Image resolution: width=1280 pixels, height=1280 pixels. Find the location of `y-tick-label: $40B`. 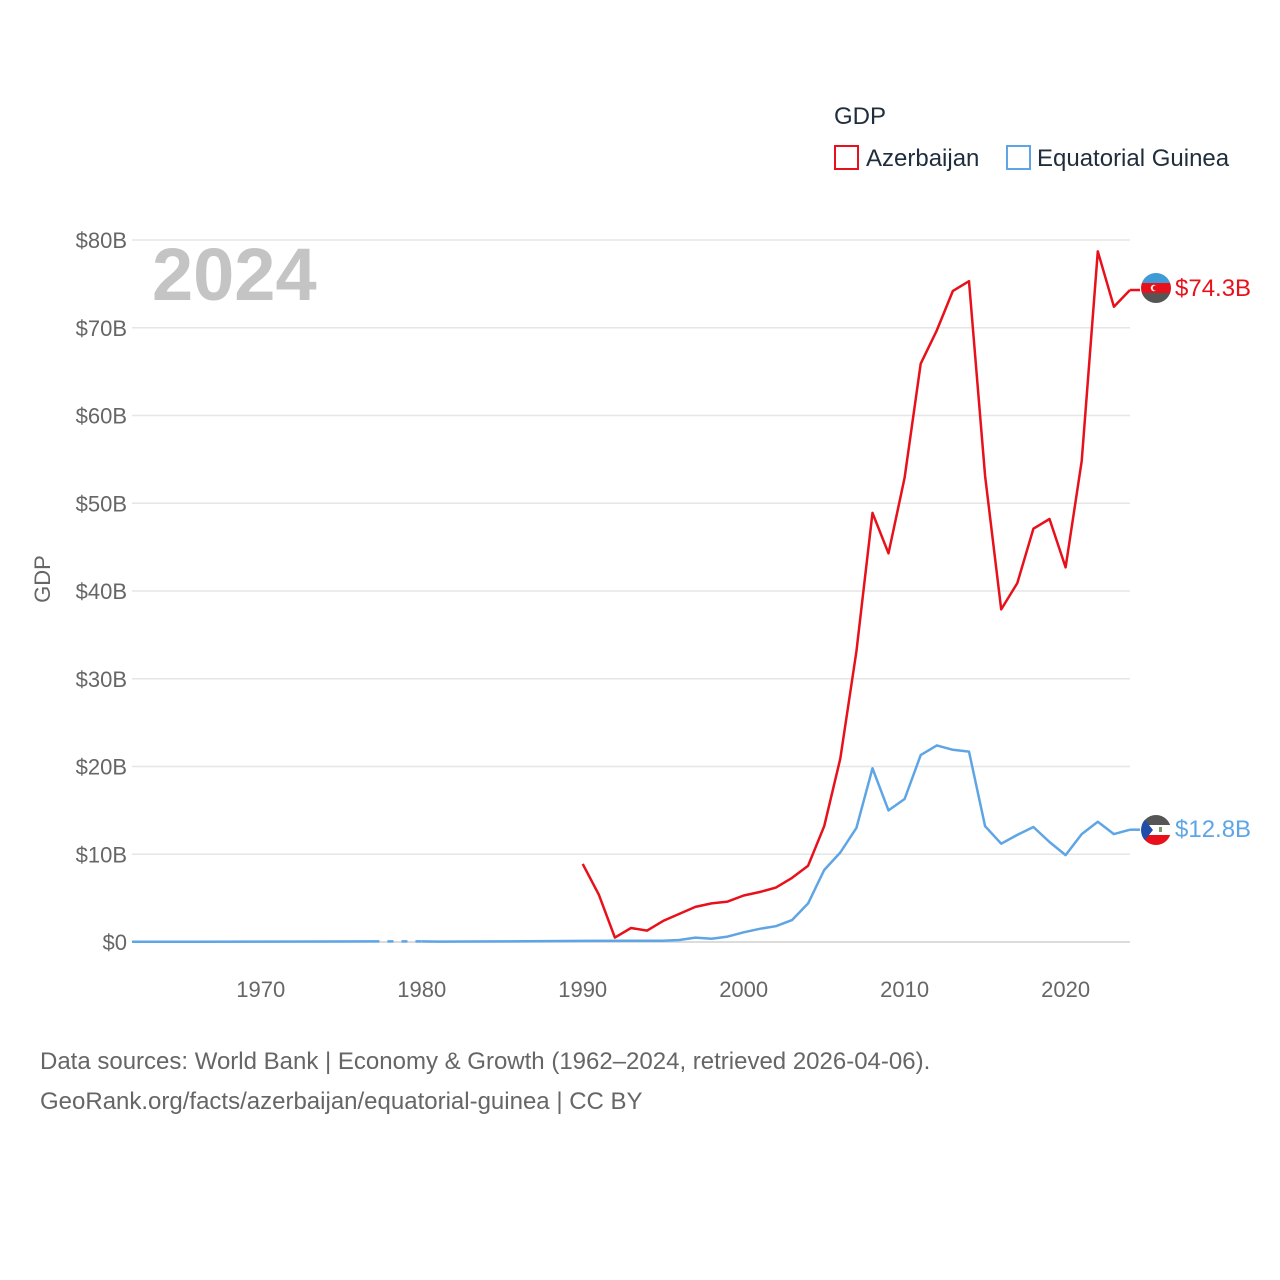

y-tick-label: $40B is located at coordinates (101, 591).